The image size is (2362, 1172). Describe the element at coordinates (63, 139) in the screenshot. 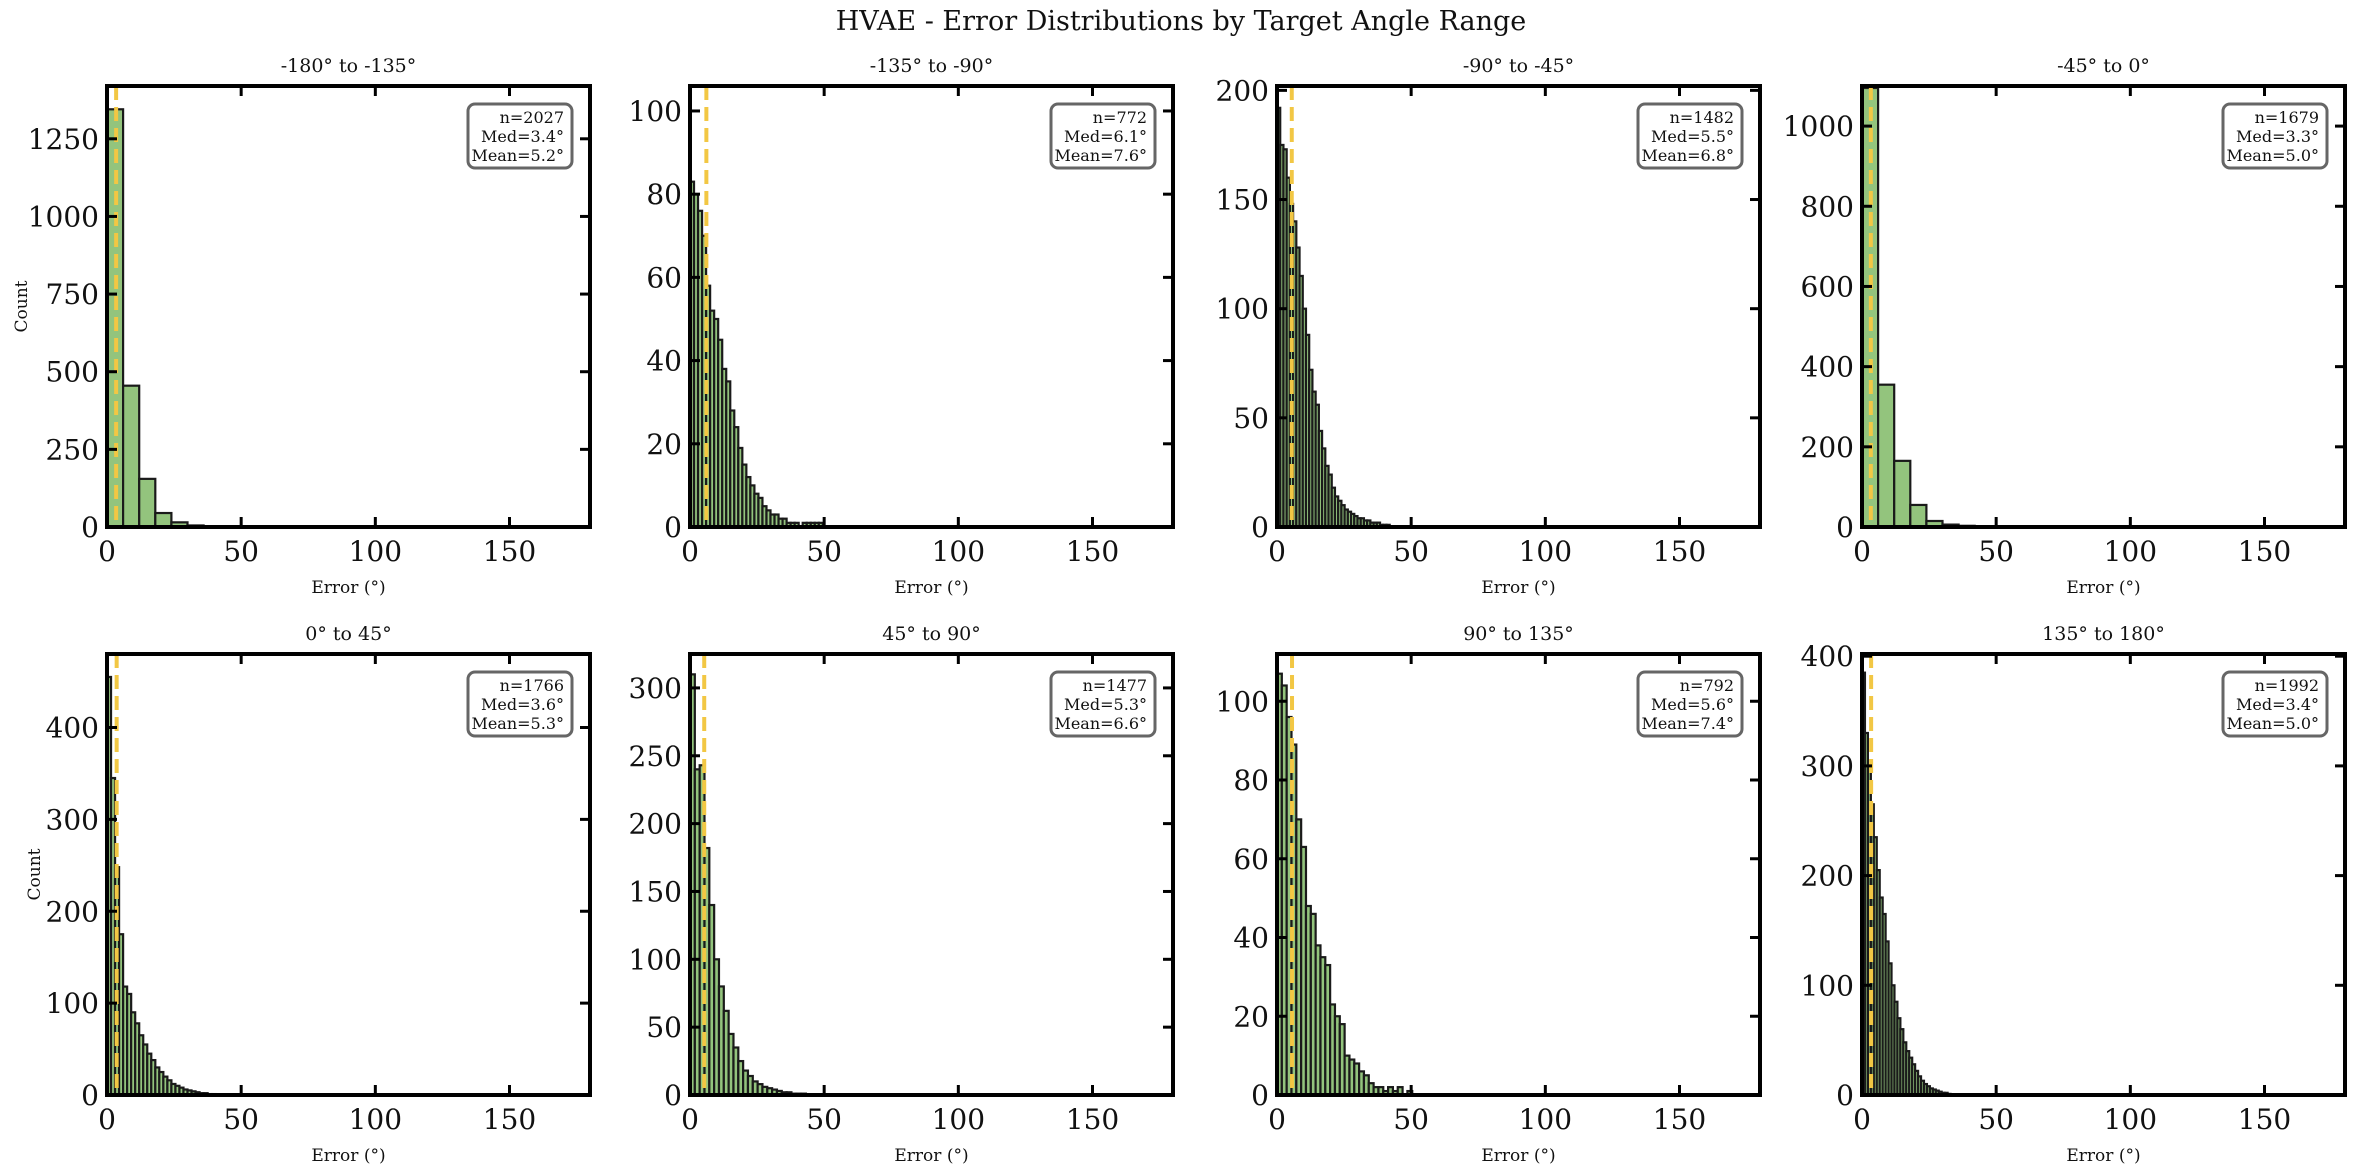

I see `y-tick-label: 1250` at that location.